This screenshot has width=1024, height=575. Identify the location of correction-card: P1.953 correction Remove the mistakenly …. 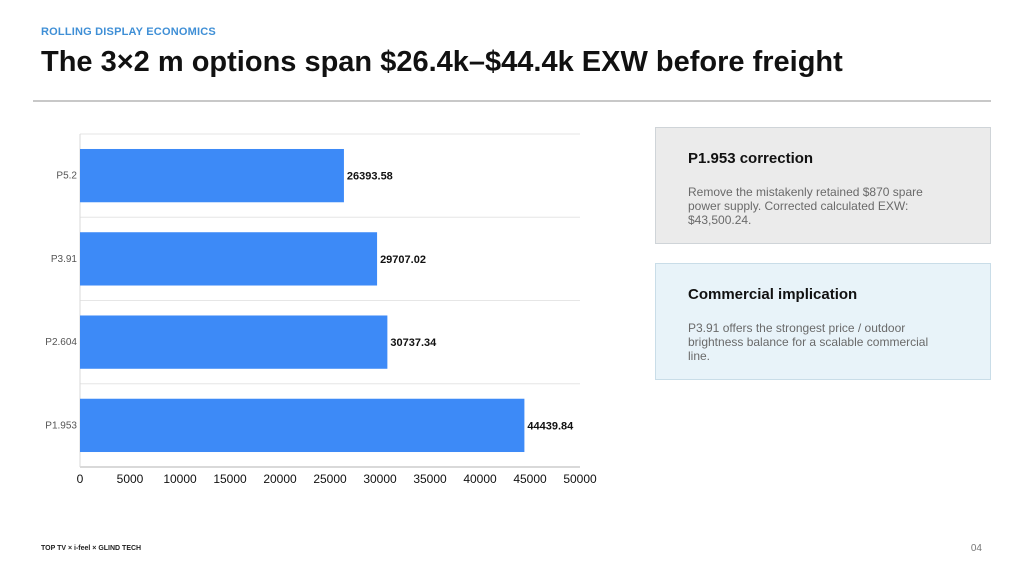
(823, 185).